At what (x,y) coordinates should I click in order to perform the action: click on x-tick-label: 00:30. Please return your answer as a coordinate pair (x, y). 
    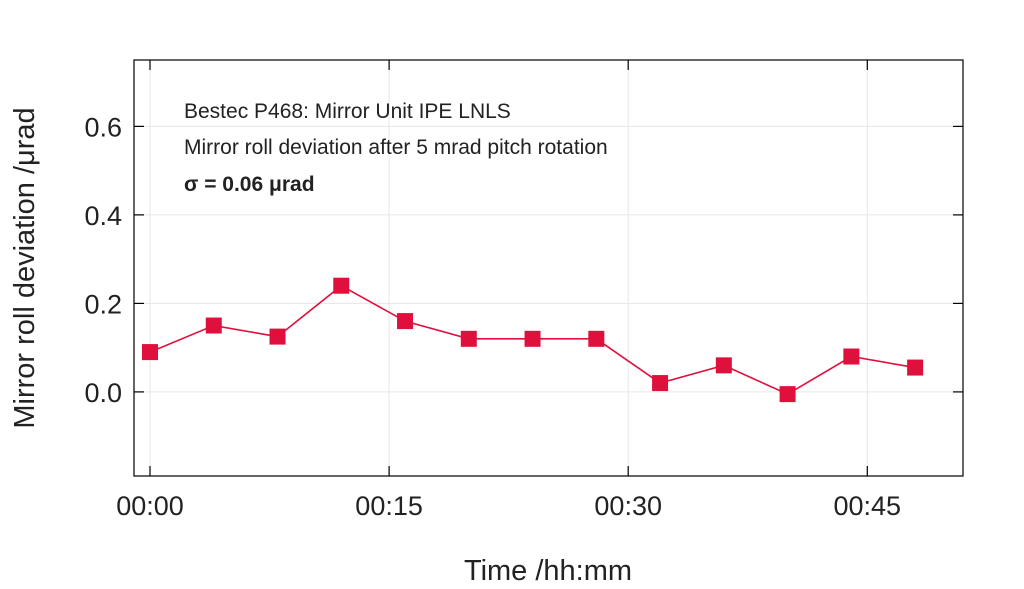
    Looking at the image, I should click on (628, 506).